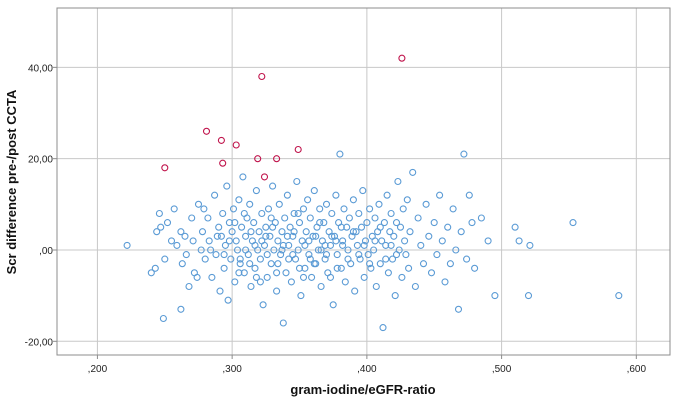 The width and height of the screenshot is (685, 406). Describe the element at coordinates (40, 160) in the screenshot. I see `y-tick-label: 20,00` at that location.